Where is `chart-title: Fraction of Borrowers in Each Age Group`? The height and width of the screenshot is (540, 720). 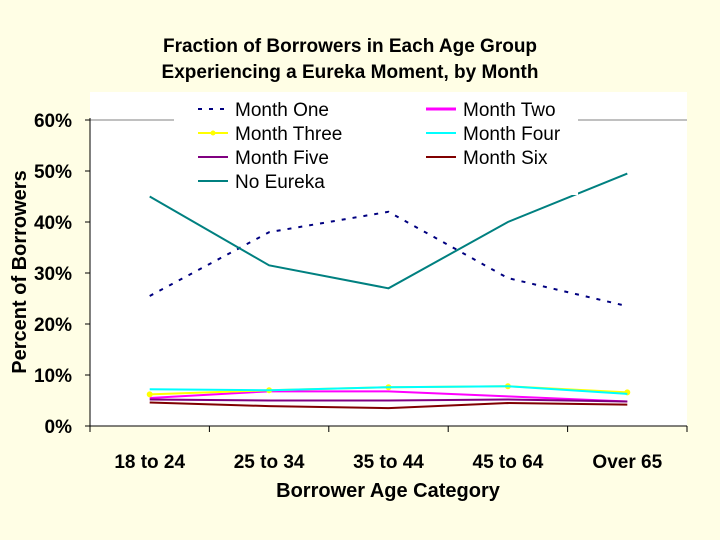 chart-title: Fraction of Borrowers in Each Age Group is located at coordinates (350, 46).